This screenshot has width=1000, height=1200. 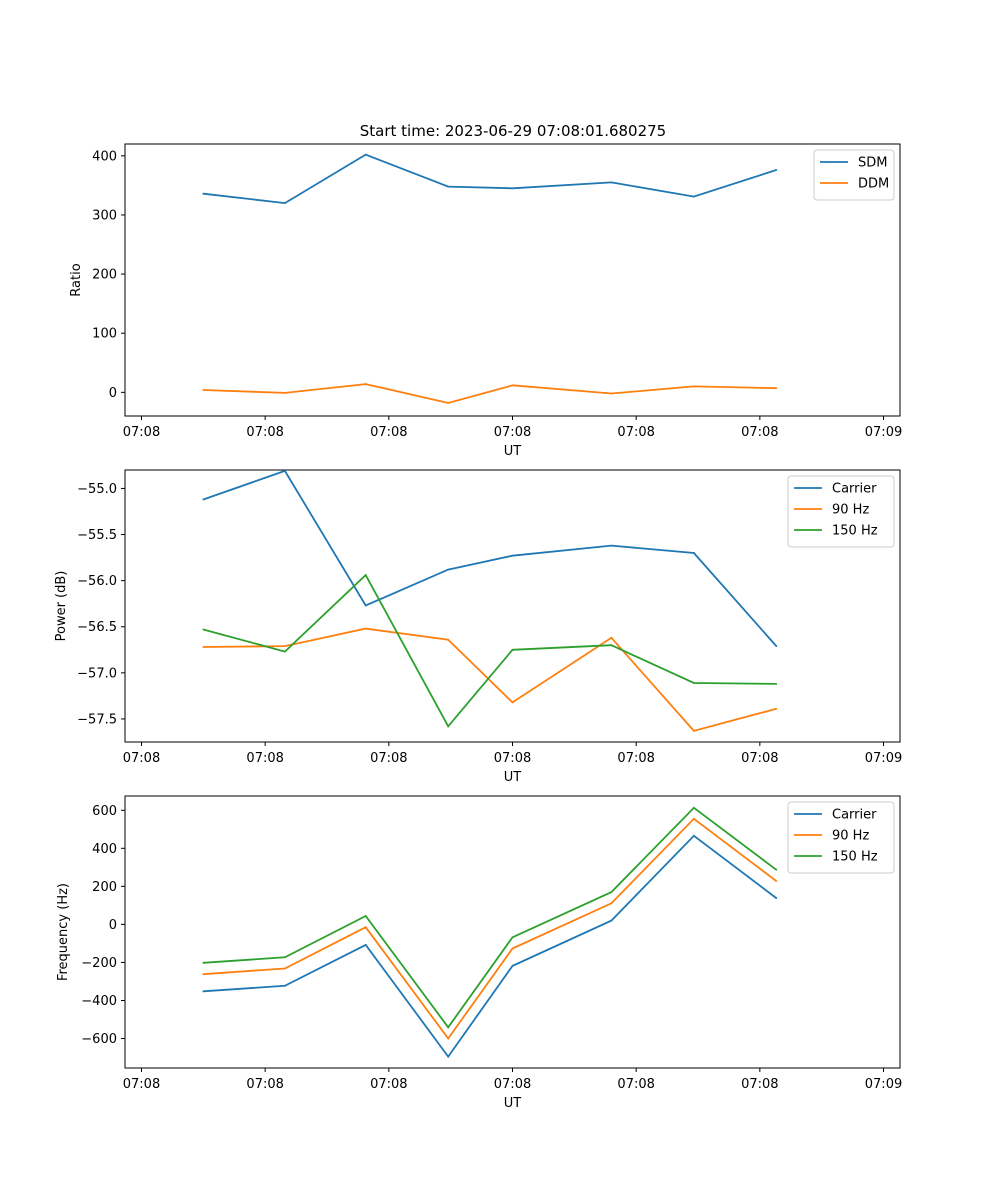 What do you see at coordinates (104, 887) in the screenshot?
I see `y-tick-label: 200` at bounding box center [104, 887].